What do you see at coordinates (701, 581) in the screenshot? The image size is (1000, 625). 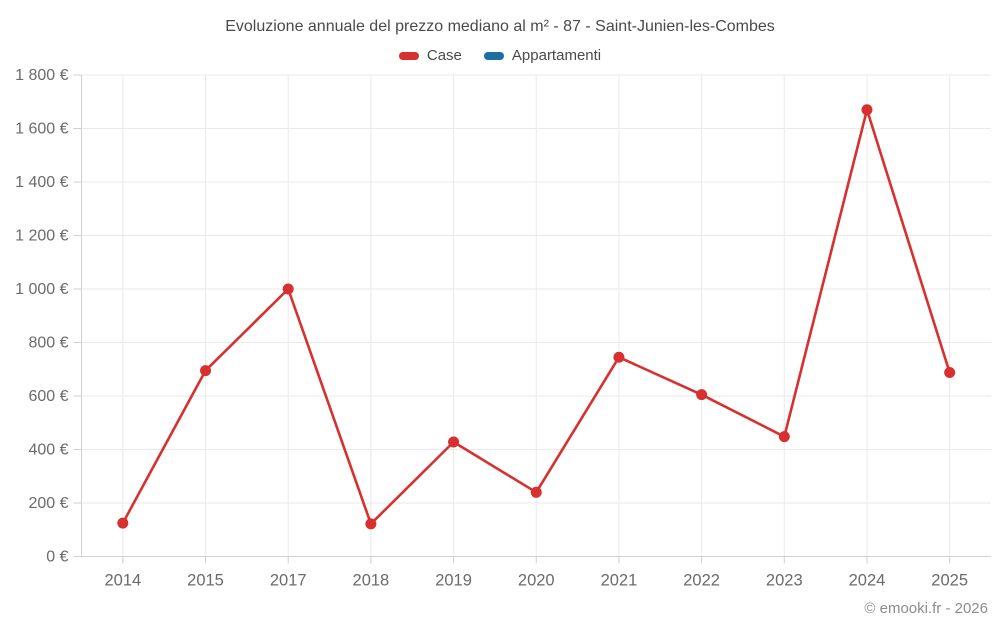 I see `x-axis-label: 2022` at bounding box center [701, 581].